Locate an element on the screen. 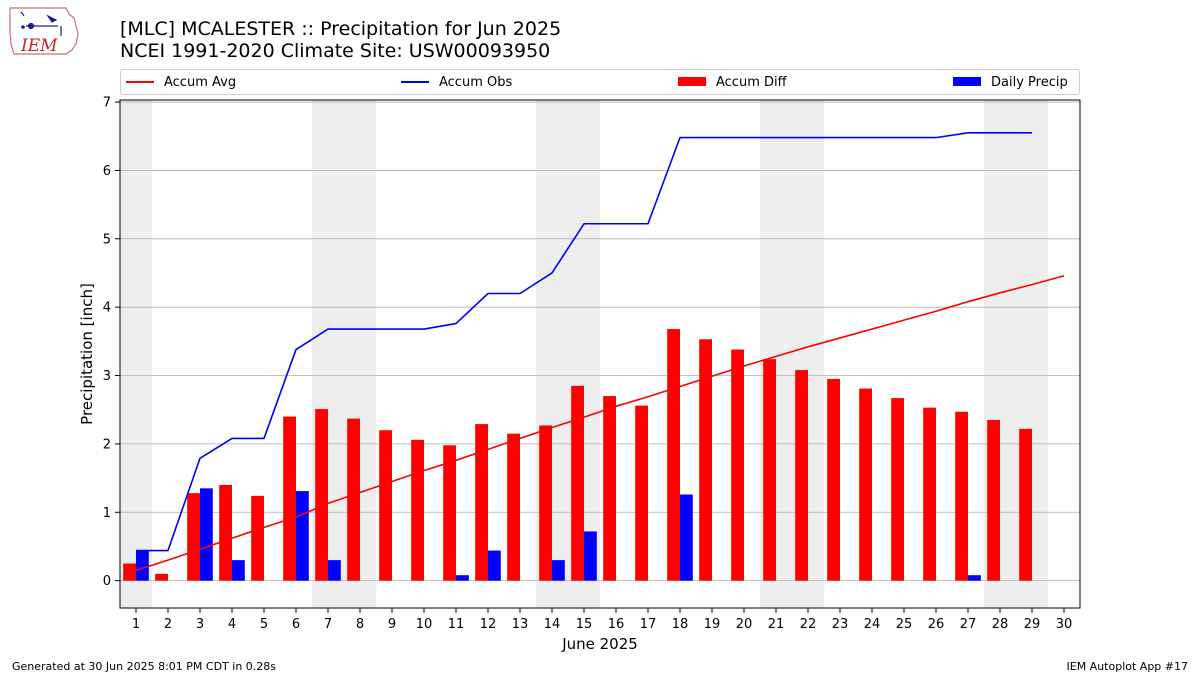  x-tick-label-30: 30 is located at coordinates (1064, 624).